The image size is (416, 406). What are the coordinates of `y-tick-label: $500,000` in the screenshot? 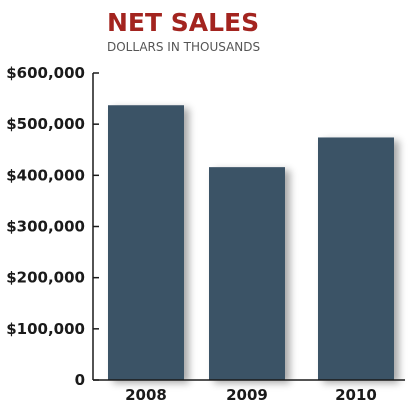 It's located at (45, 124).